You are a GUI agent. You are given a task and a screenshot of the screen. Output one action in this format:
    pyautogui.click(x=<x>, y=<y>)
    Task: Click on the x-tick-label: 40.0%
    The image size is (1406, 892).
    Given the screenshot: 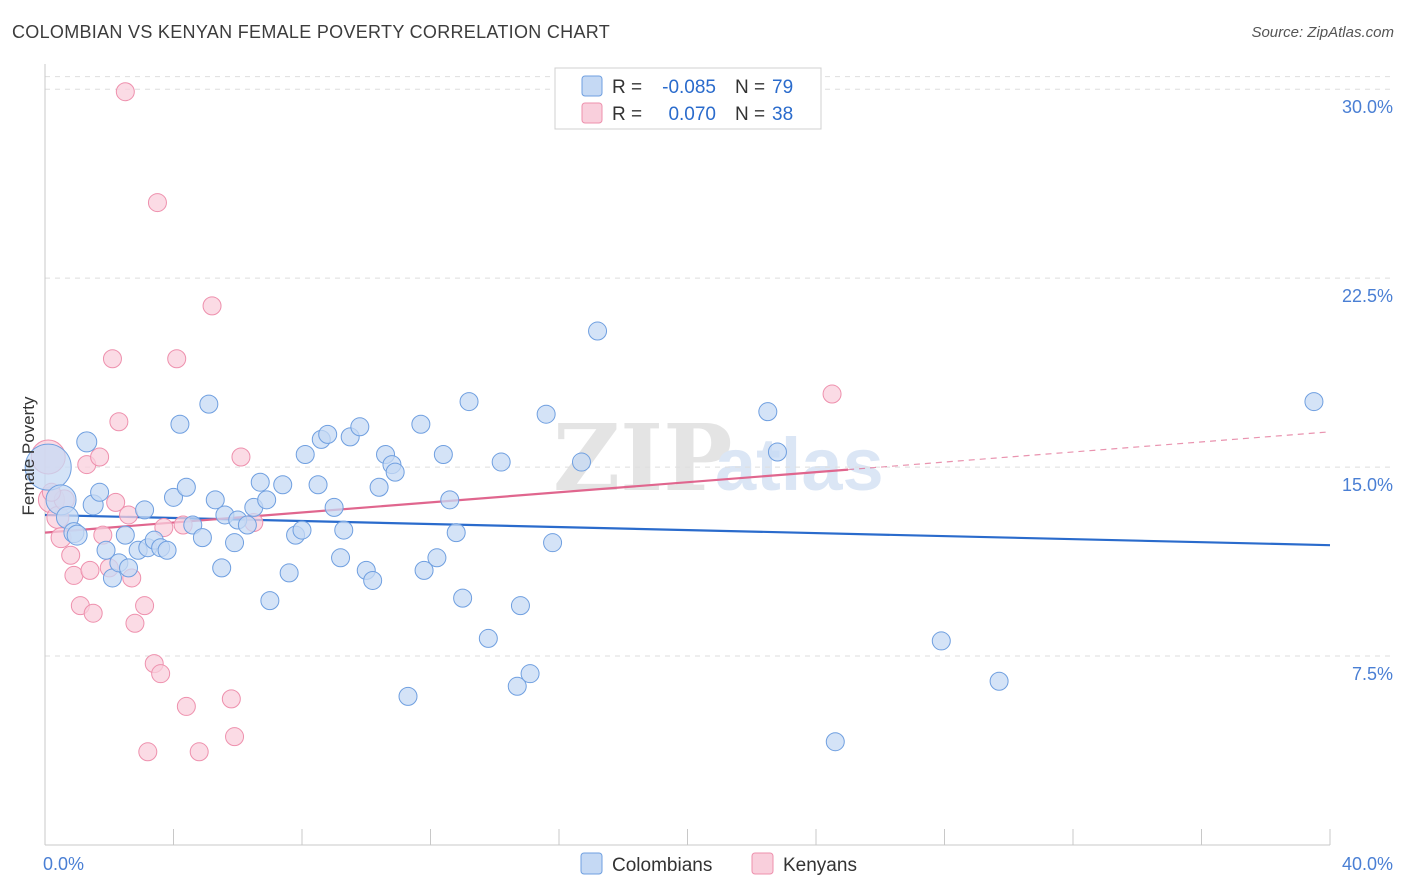 What is the action you would take?
    pyautogui.click(x=1367, y=864)
    